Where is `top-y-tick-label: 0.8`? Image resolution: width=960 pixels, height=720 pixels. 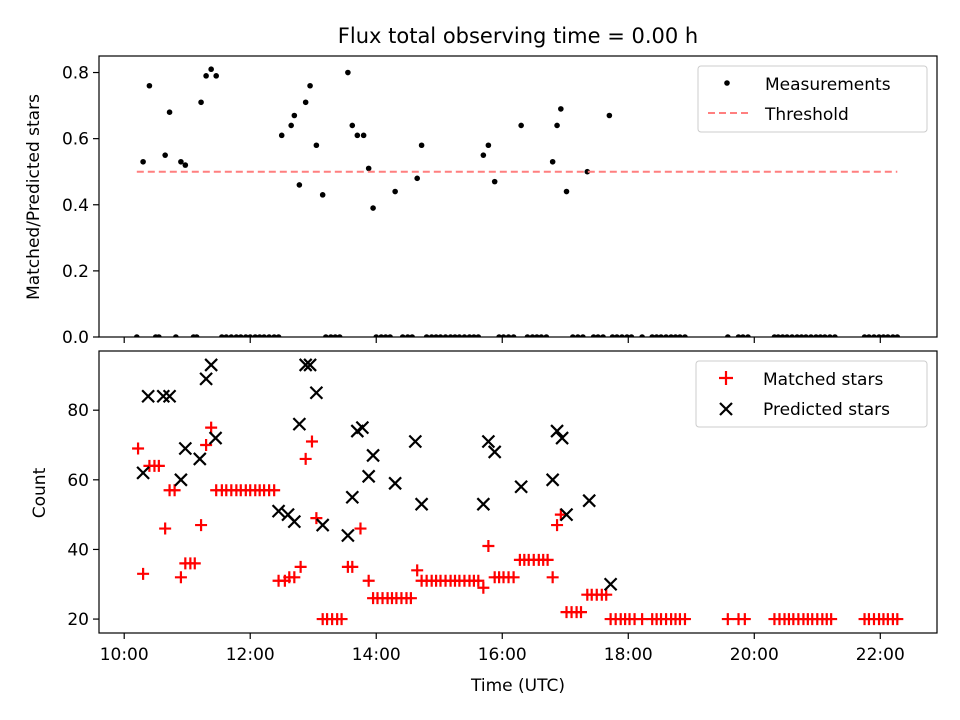
top-y-tick-label: 0.8 is located at coordinates (75, 74).